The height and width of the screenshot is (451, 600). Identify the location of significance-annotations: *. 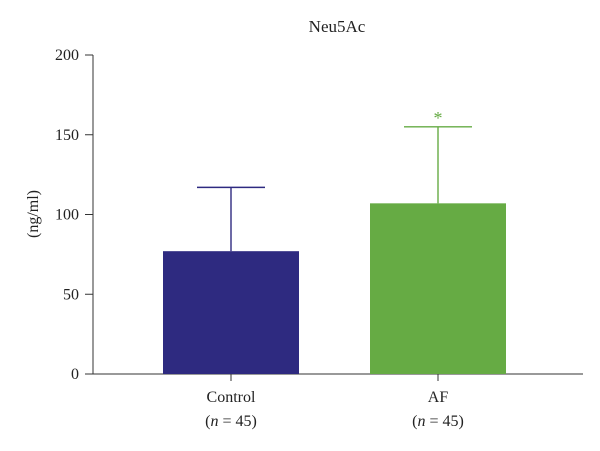
(438, 118).